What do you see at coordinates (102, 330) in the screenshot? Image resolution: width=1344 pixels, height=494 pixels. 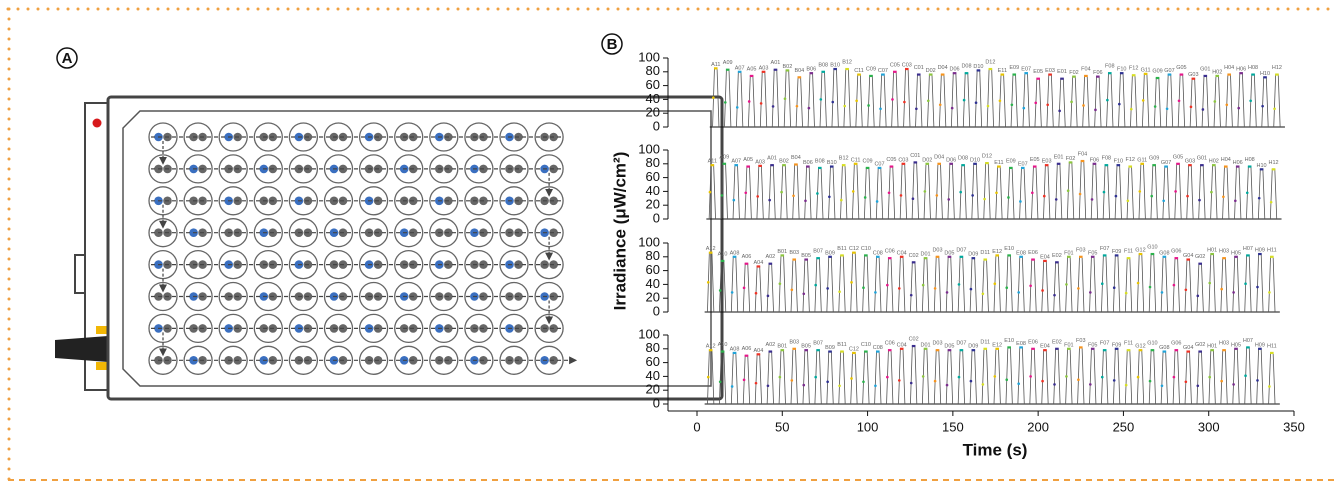 I see `connector-pin` at bounding box center [102, 330].